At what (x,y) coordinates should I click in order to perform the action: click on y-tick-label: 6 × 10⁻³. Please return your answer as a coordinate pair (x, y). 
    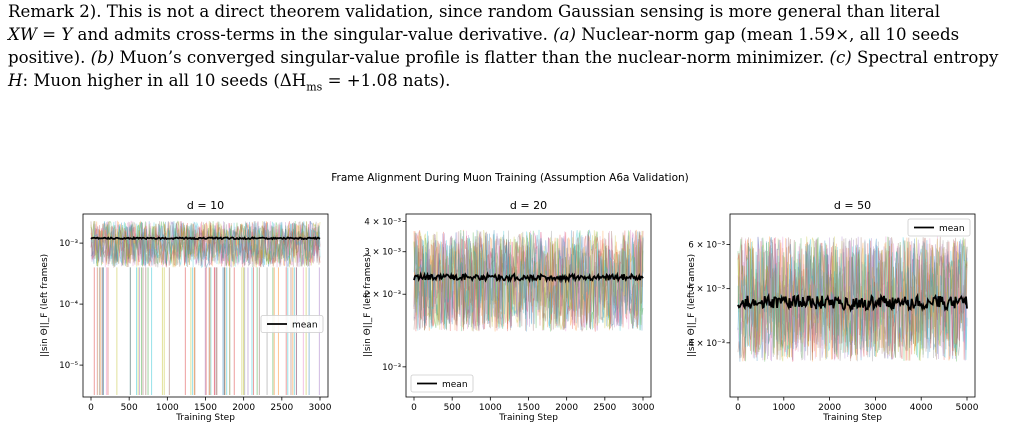
    Looking at the image, I should click on (706, 245).